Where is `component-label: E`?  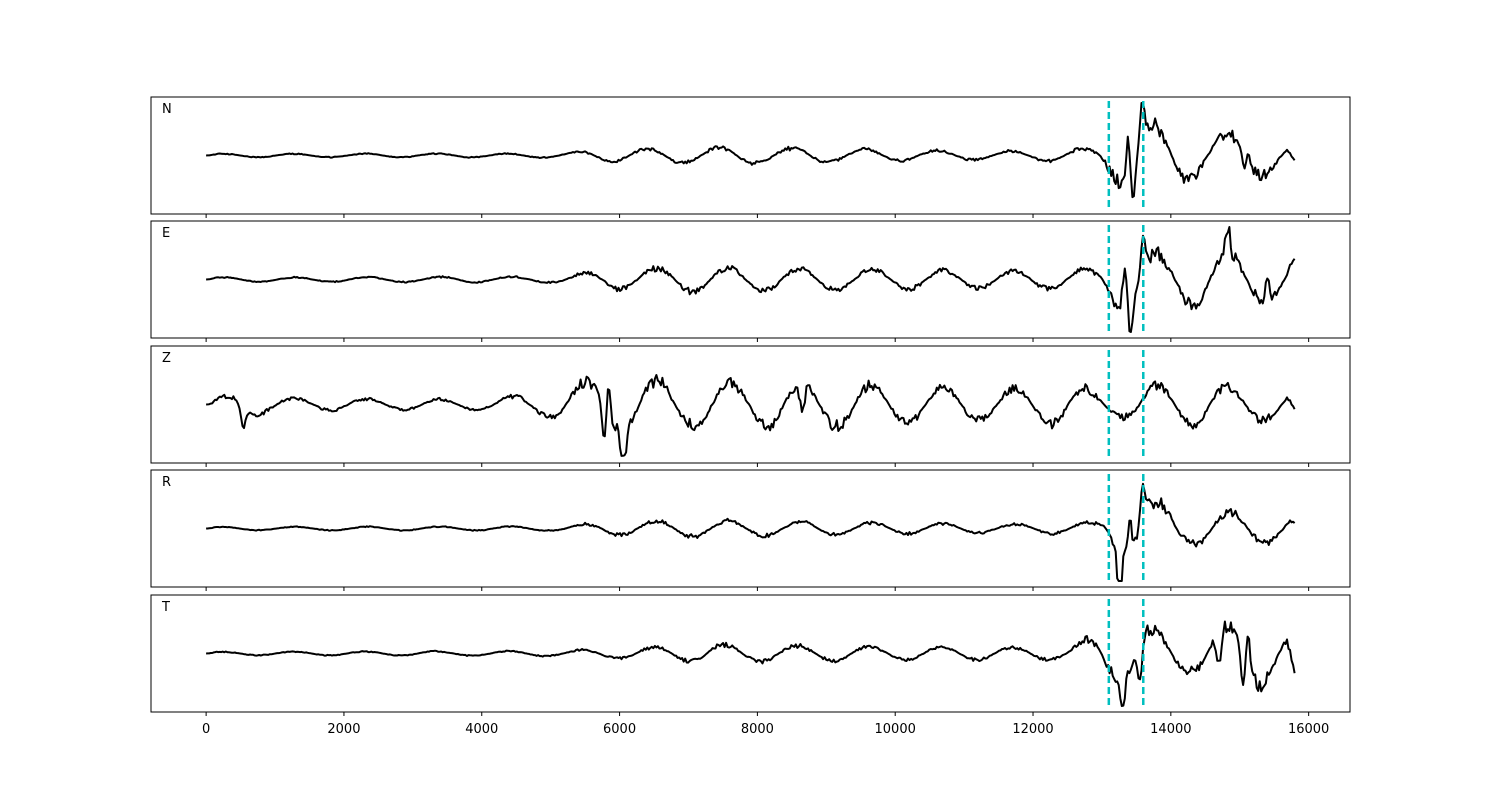 component-label: E is located at coordinates (166, 233).